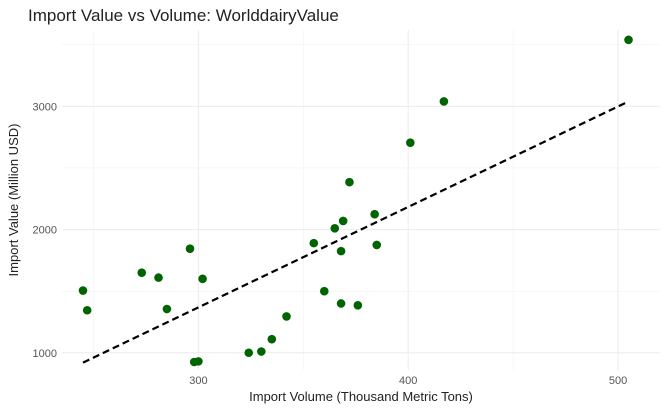  I want to click on y-tick-label: 3000, so click(45, 107).